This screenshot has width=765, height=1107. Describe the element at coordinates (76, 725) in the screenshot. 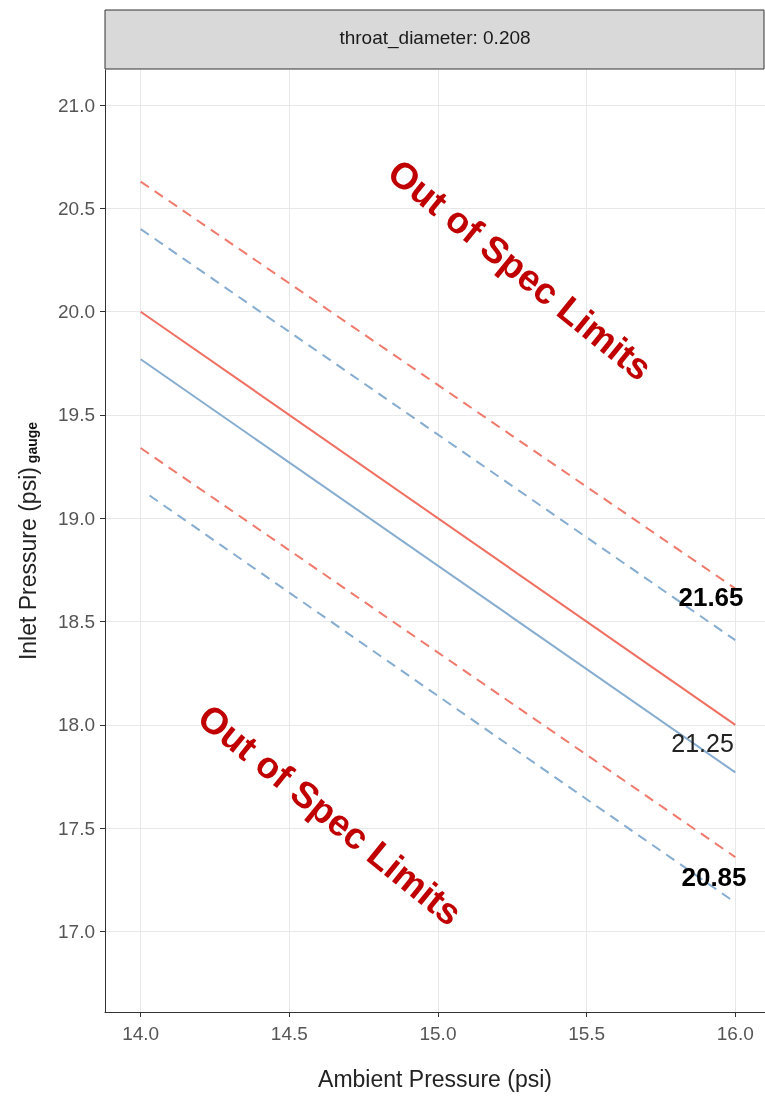

I see `y-tick-label: 18.0` at that location.